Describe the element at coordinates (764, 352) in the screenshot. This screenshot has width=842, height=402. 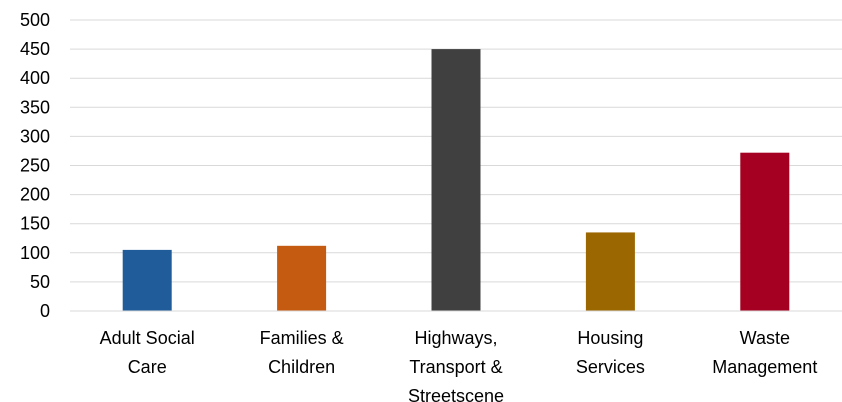
I see `x-category-label: Waste Management` at that location.